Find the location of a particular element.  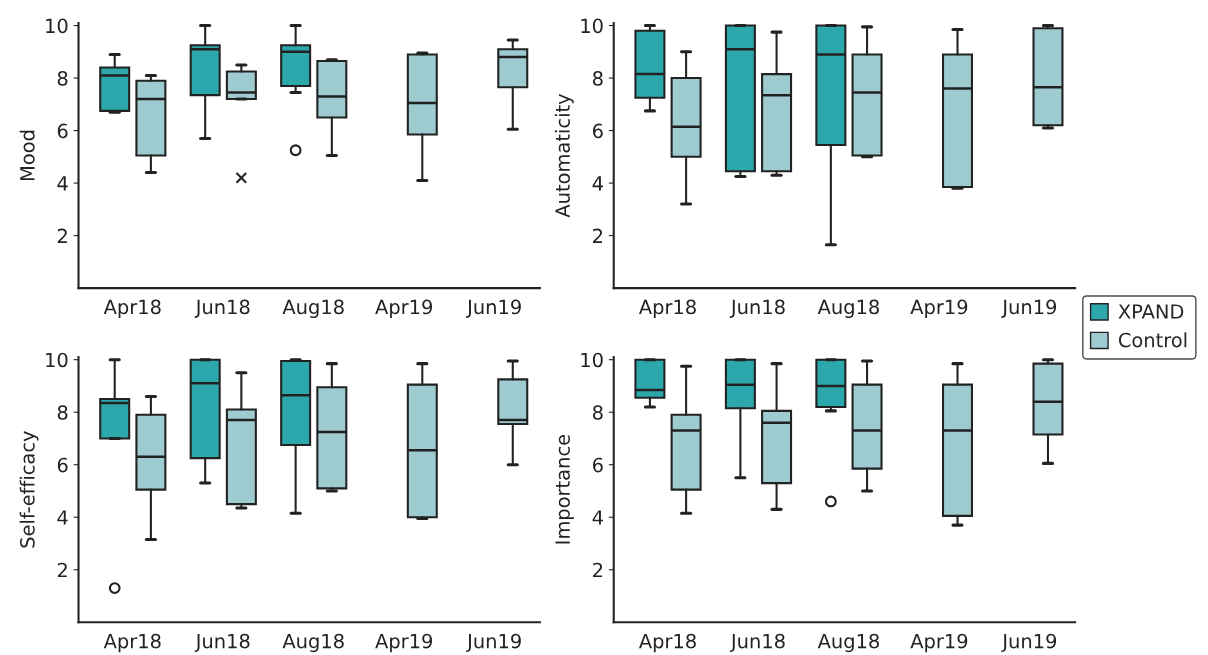

y-axis-title: Automaticity is located at coordinates (564, 155).